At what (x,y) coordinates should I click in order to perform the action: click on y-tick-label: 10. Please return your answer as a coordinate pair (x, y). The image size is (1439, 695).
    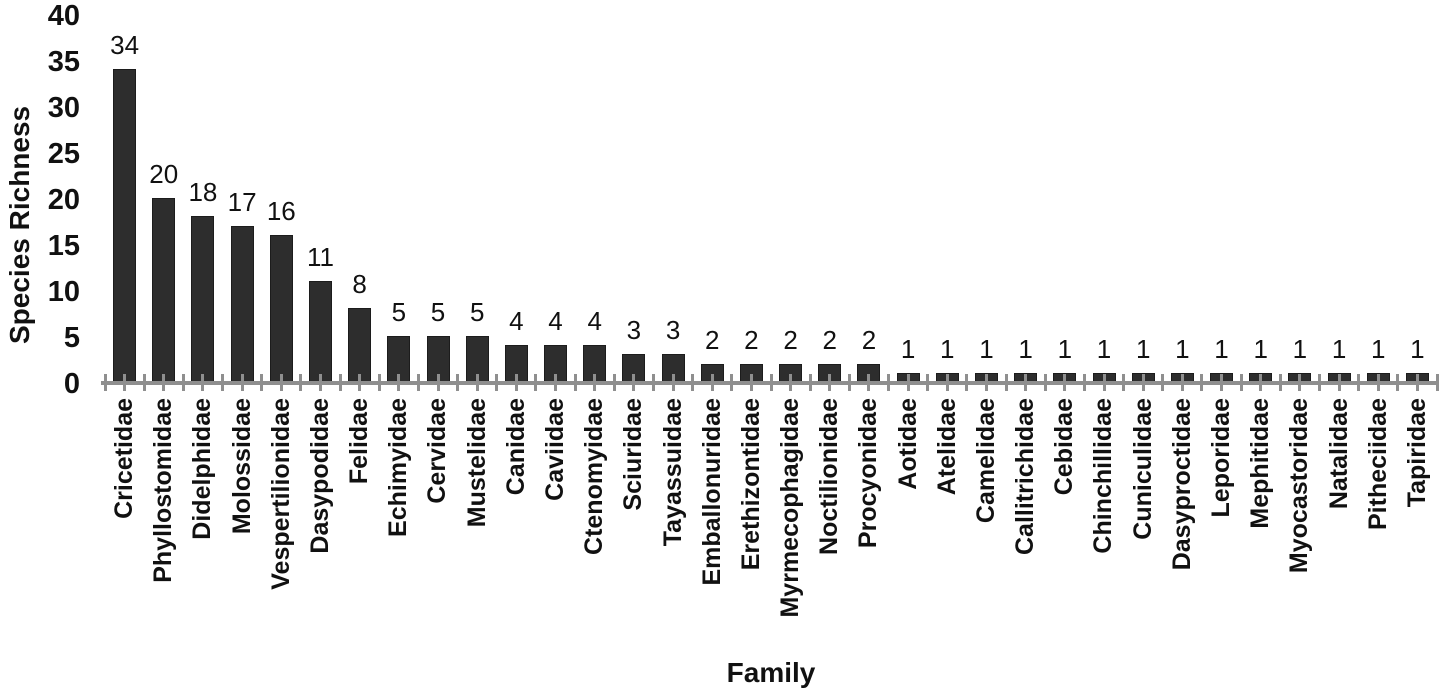
    Looking at the image, I should click on (63, 292).